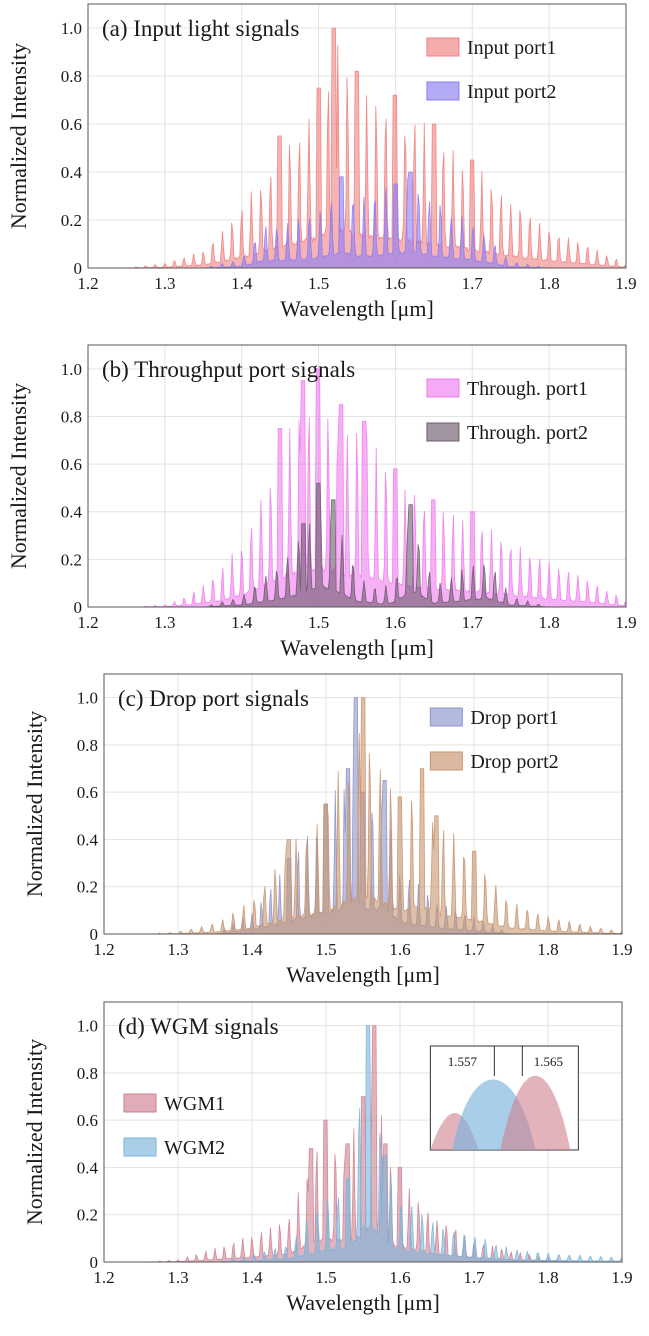 Image resolution: width=649 pixels, height=1336 pixels. Describe the element at coordinates (194, 1104) in the screenshot. I see `legend-label: WGM1` at that location.